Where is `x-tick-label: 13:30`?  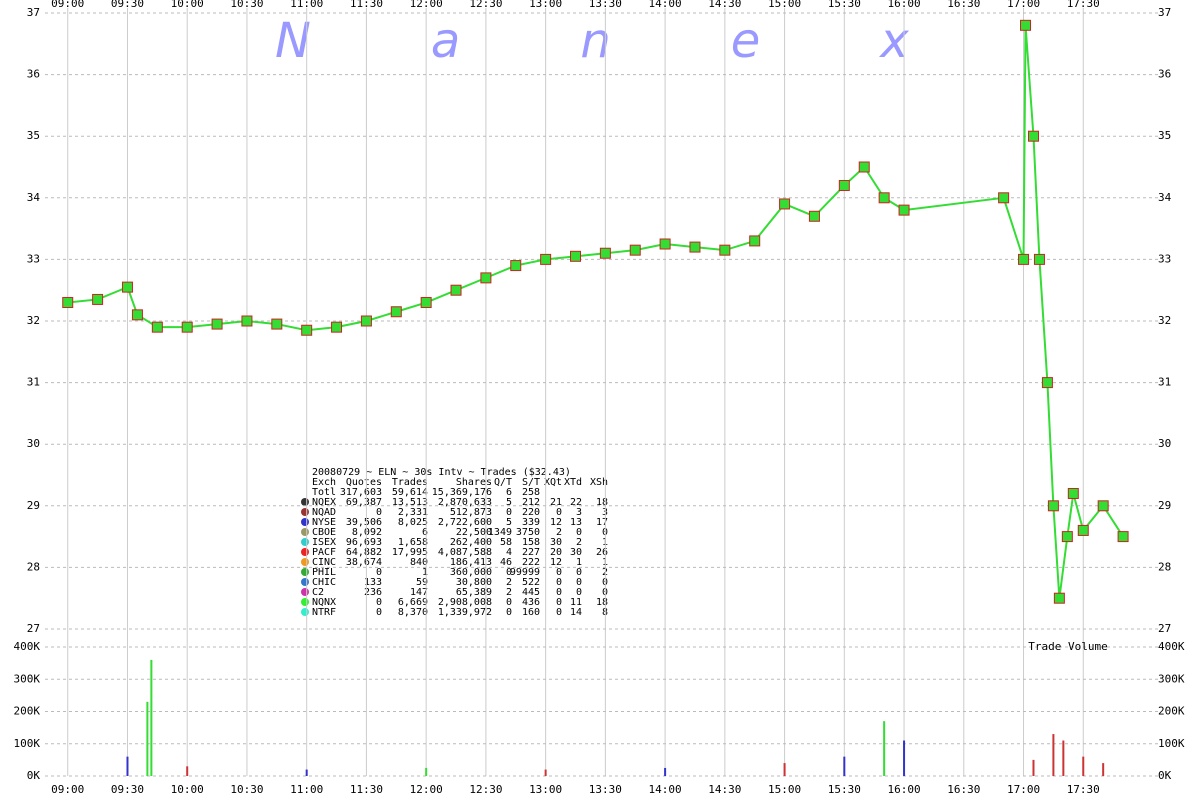 x-tick-label: 13:30 is located at coordinates (605, 5).